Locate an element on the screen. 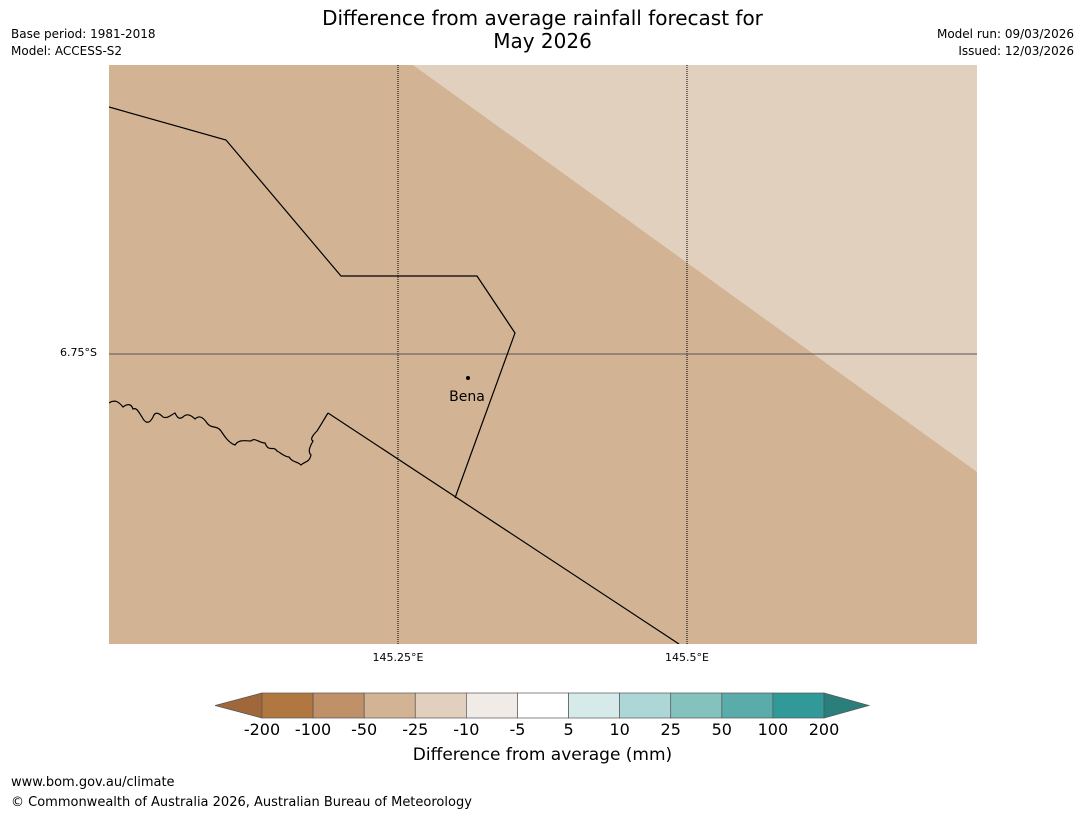 Image resolution: width=1085 pixels, height=816 pixels. colorbar-tick-label: -50 is located at coordinates (364, 729).